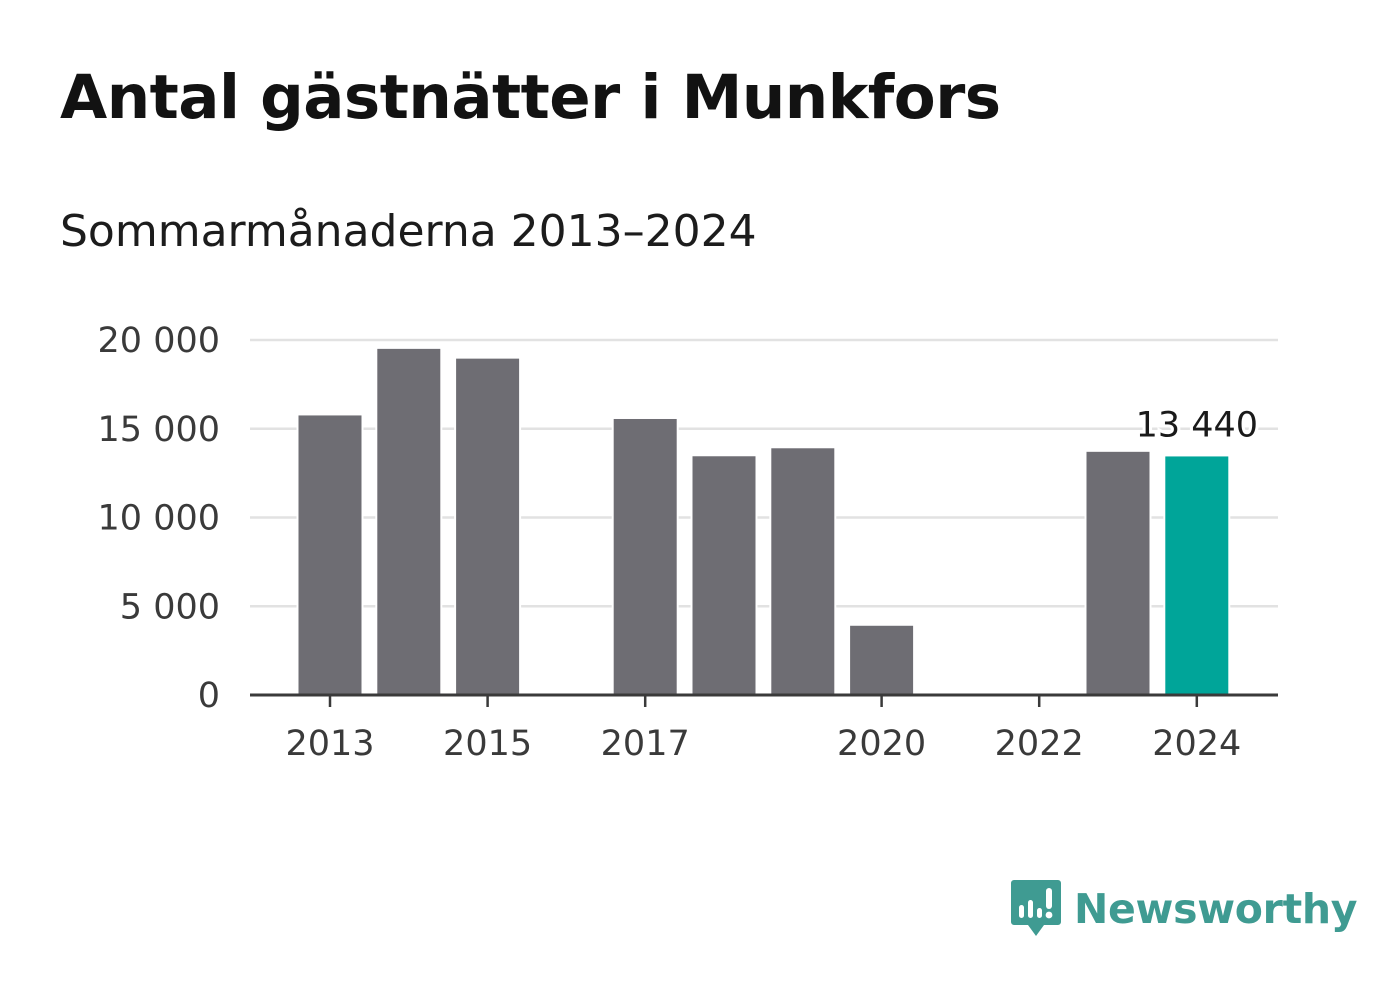  What do you see at coordinates (1118, 573) in the screenshot?
I see `bar-2023` at bounding box center [1118, 573].